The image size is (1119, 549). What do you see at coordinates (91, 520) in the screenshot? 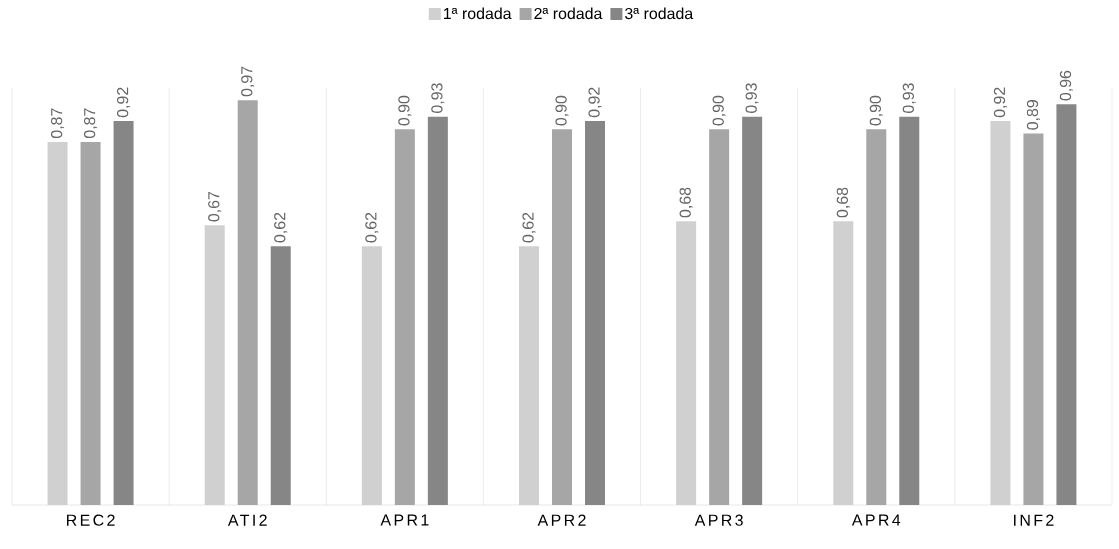
I see `x-tick-label: REC2` at bounding box center [91, 520].